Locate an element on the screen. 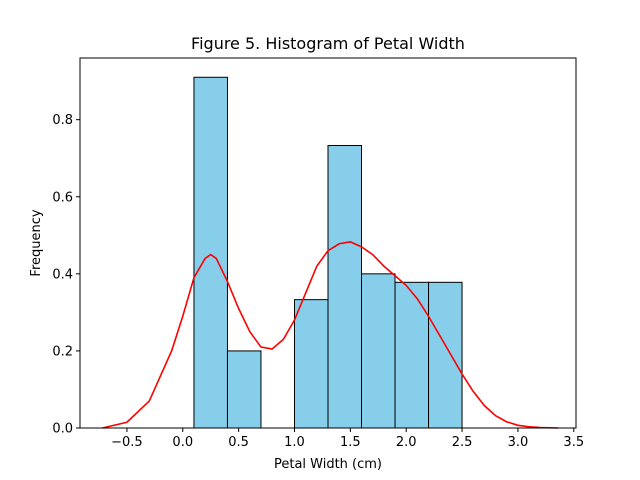 This screenshot has height=480, width=640. x-tick-label: 3.0 is located at coordinates (518, 442).